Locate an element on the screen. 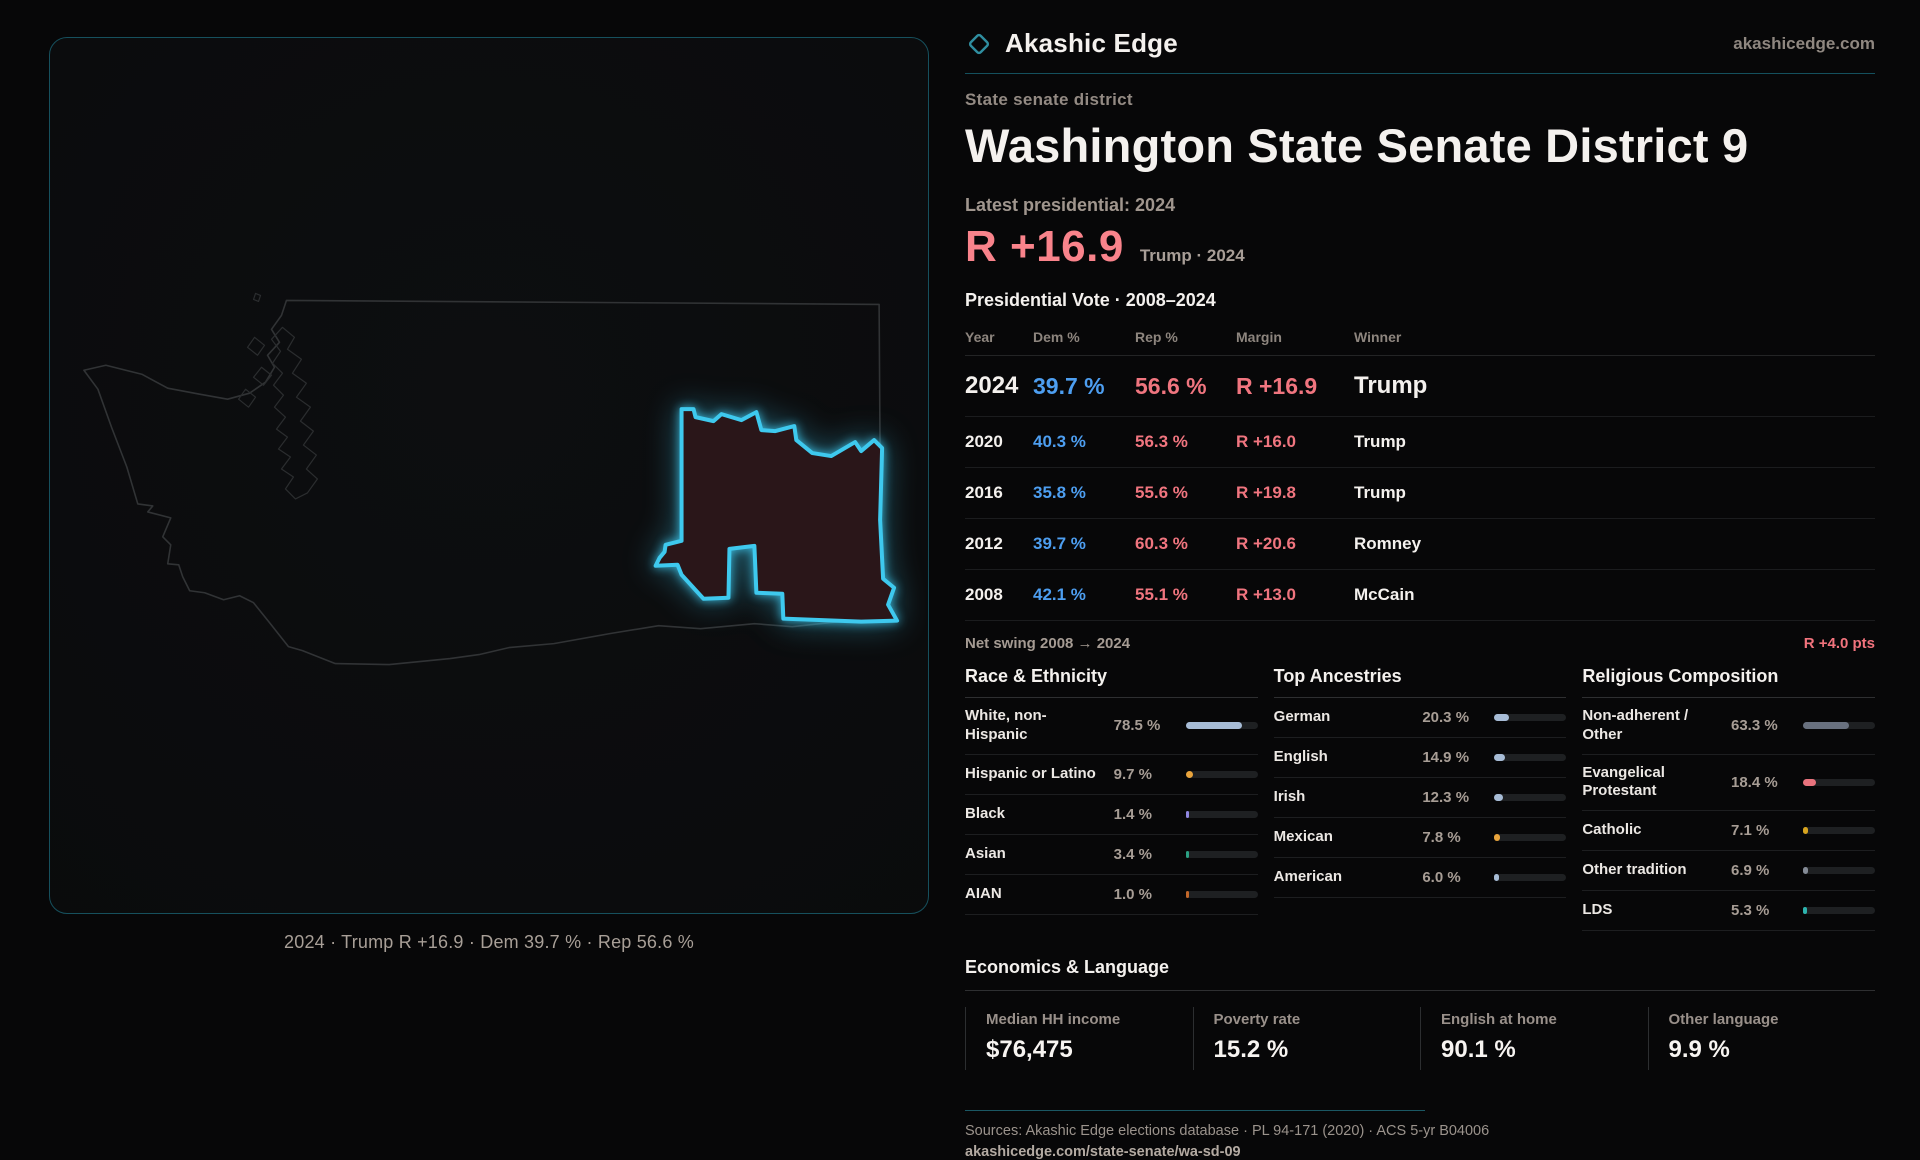 The image size is (1920, 1160). footer-permalink: akashicedge.com/state-senate/wa-sd-09 is located at coordinates (1103, 1152).